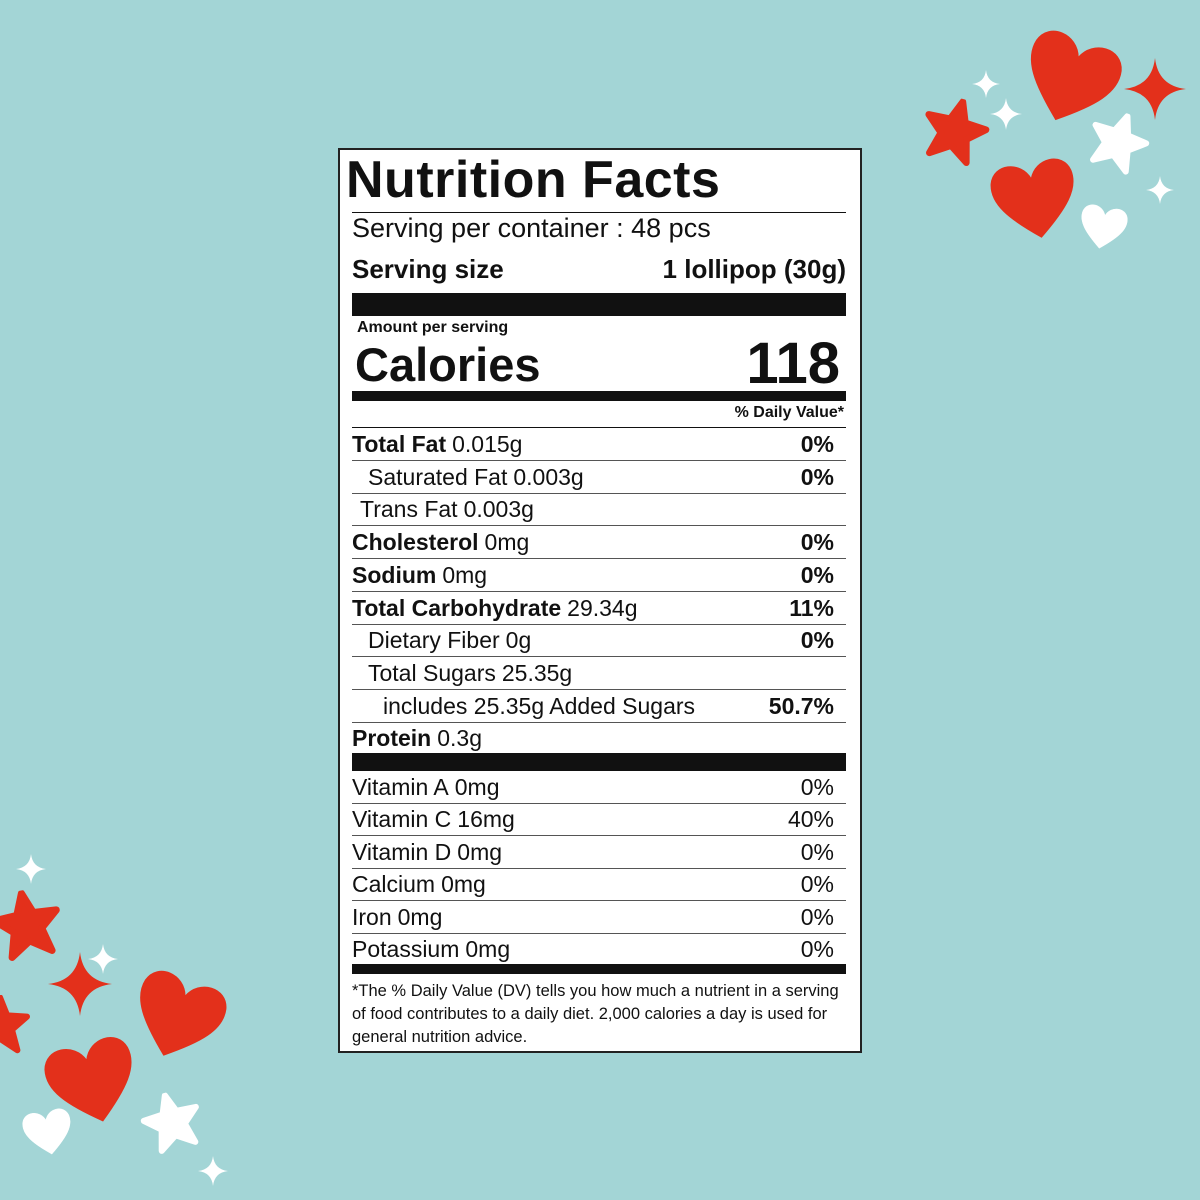  Describe the element at coordinates (459, 738) in the screenshot. I see `nutrient-amount: 0.3g` at that location.